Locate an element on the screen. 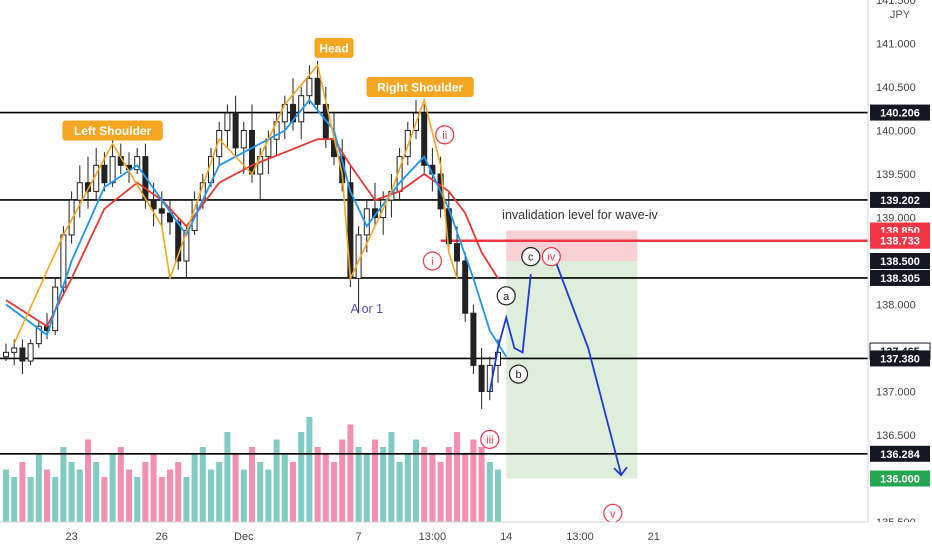 The image size is (932, 550). wave-label: v is located at coordinates (613, 513).